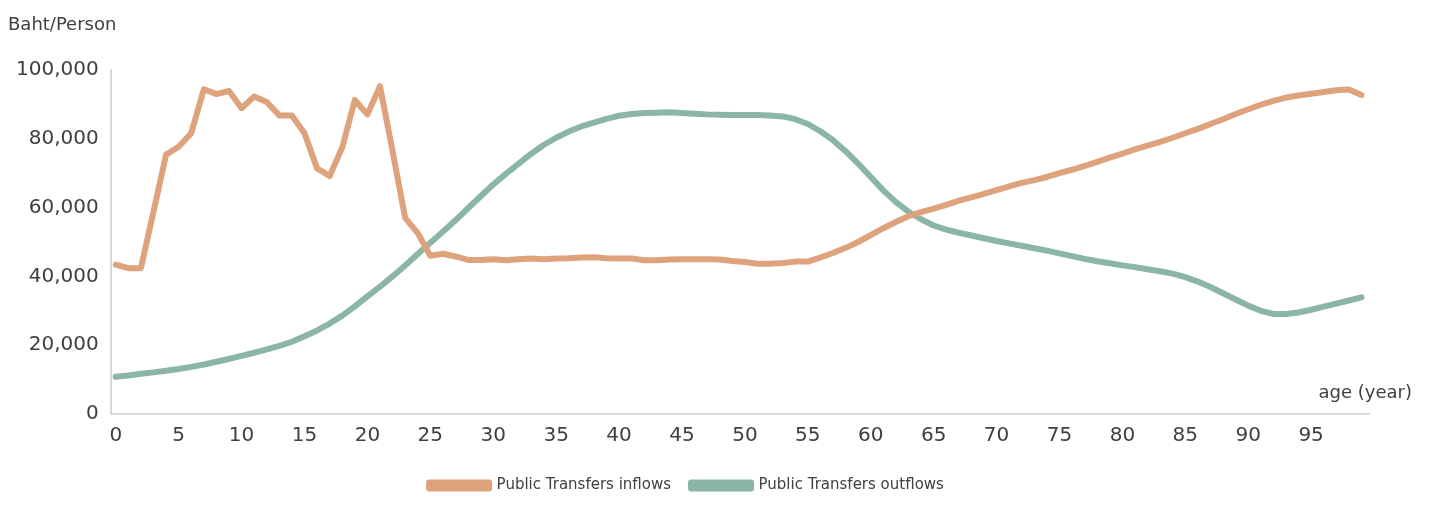  Describe the element at coordinates (584, 484) in the screenshot. I see `legend-label: Public Transfers inflows` at that location.